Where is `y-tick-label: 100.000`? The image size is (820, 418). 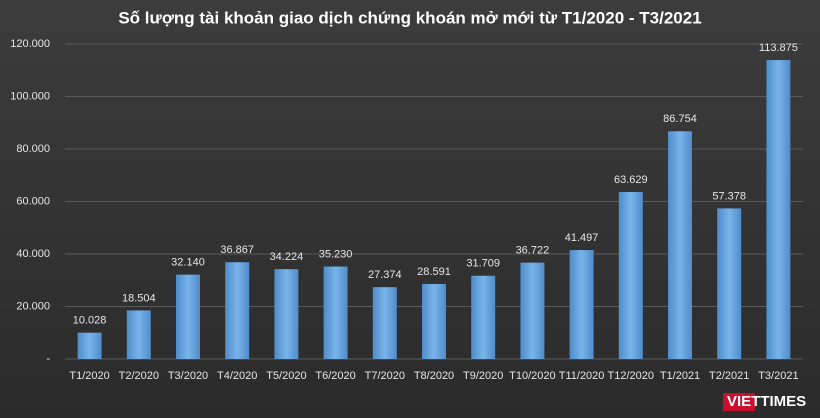
y-tick-label: 100.000 is located at coordinates (30, 96).